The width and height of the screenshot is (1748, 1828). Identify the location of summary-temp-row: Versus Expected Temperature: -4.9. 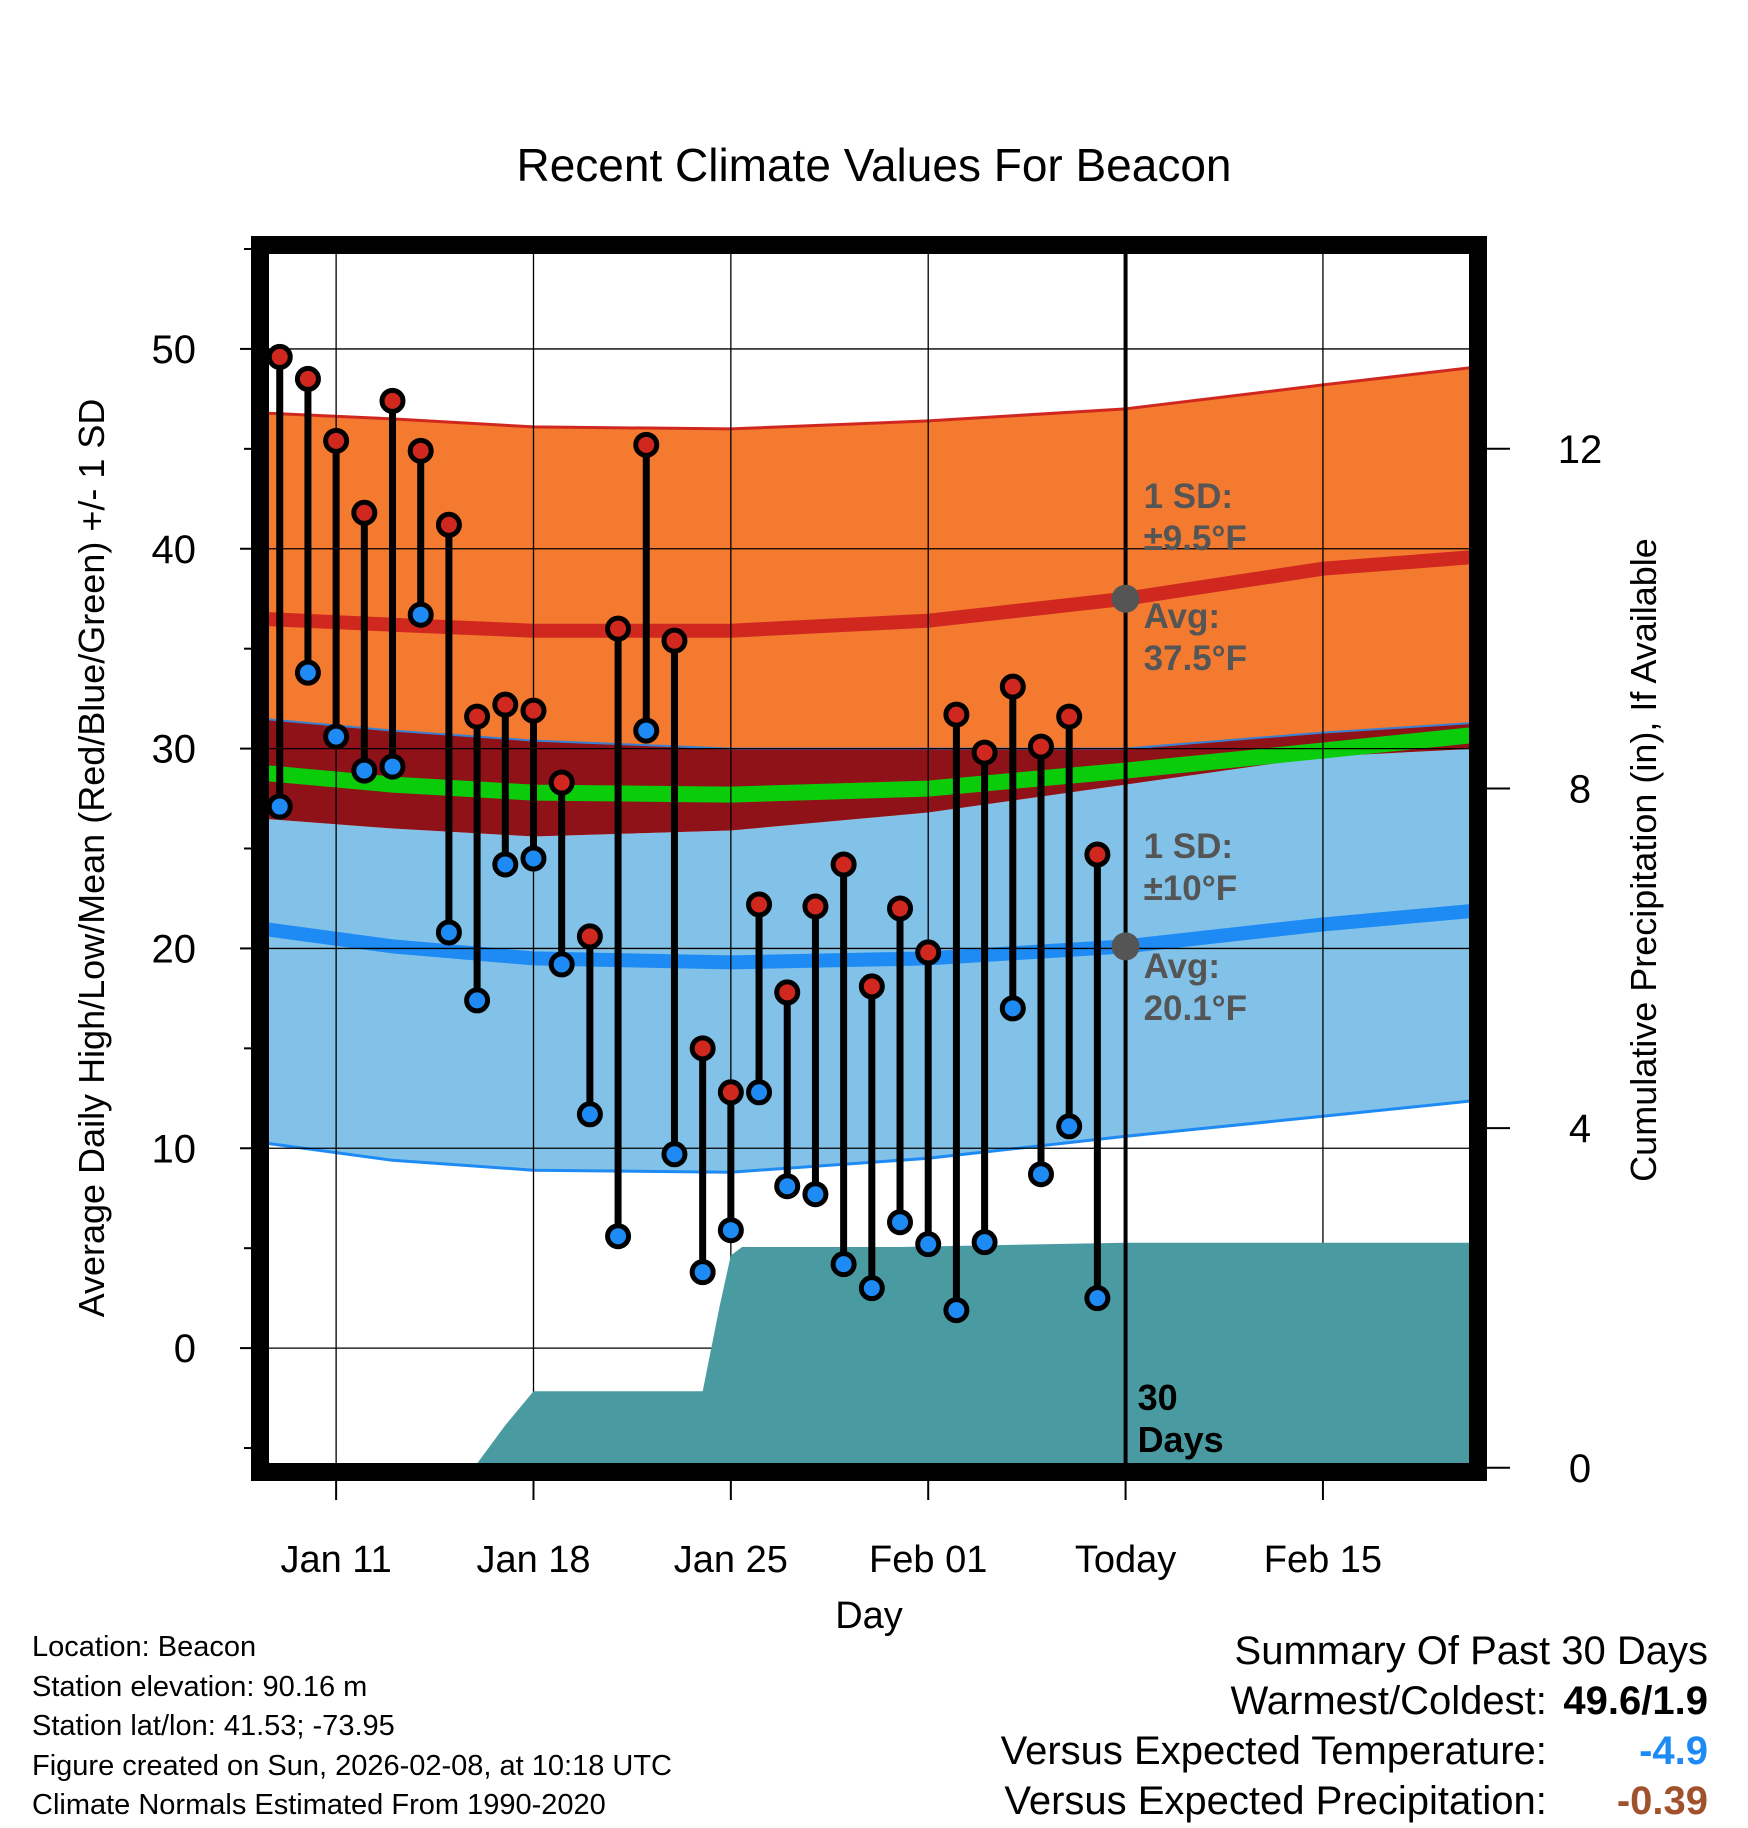
(1354, 1751).